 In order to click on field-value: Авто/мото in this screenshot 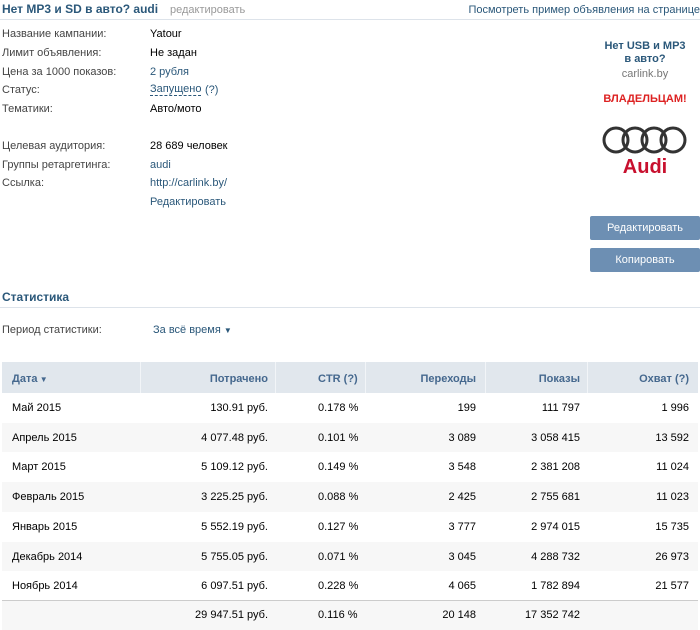, I will do `click(176, 109)`.